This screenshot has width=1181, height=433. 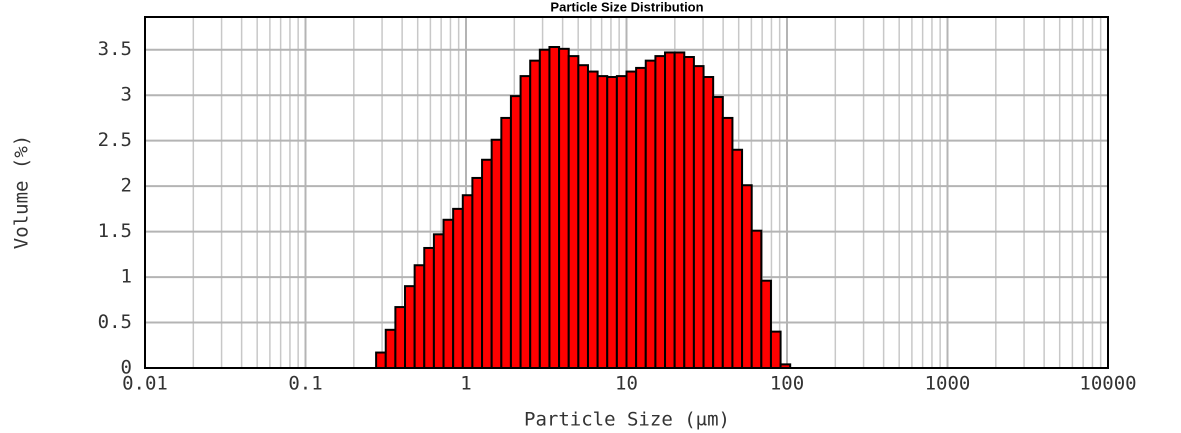 What do you see at coordinates (126, 277) in the screenshot?
I see `y-tick-label: 1` at bounding box center [126, 277].